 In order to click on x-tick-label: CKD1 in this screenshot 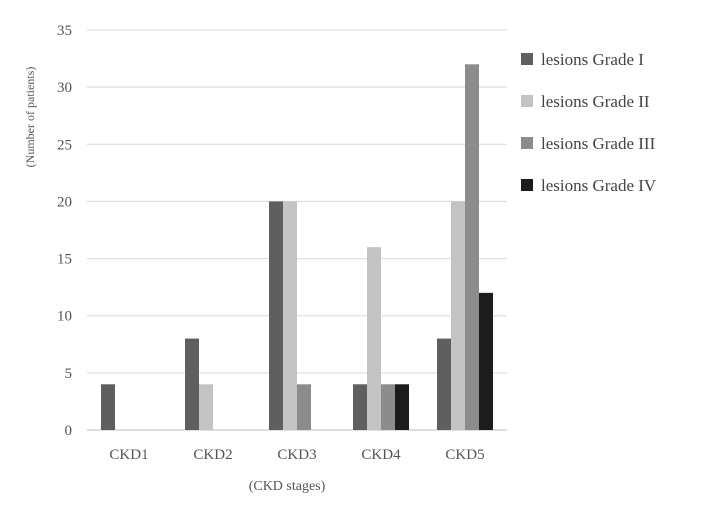, I will do `click(128, 455)`.